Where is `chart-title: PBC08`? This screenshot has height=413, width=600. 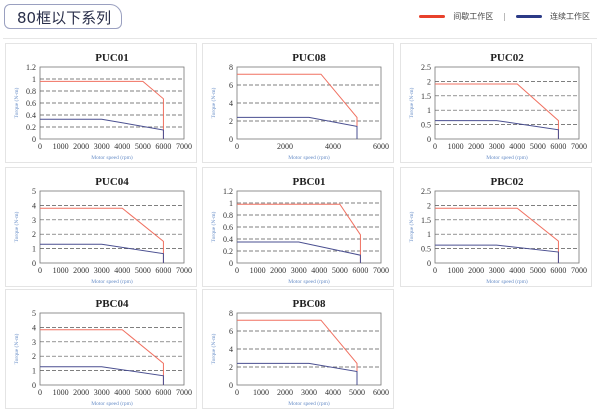 chart-title: PBC08 is located at coordinates (310, 304).